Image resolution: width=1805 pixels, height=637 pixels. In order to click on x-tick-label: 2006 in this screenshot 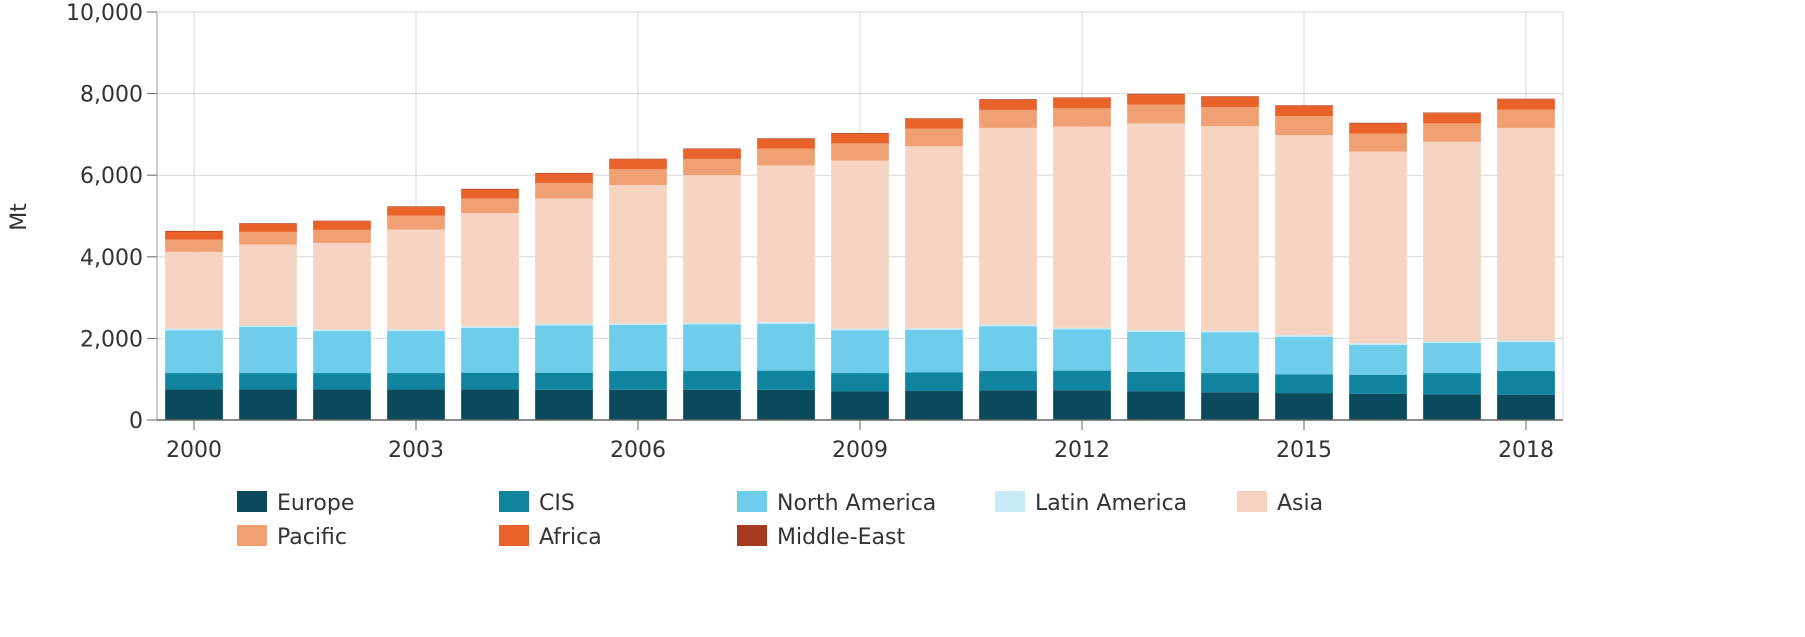, I will do `click(638, 450)`.